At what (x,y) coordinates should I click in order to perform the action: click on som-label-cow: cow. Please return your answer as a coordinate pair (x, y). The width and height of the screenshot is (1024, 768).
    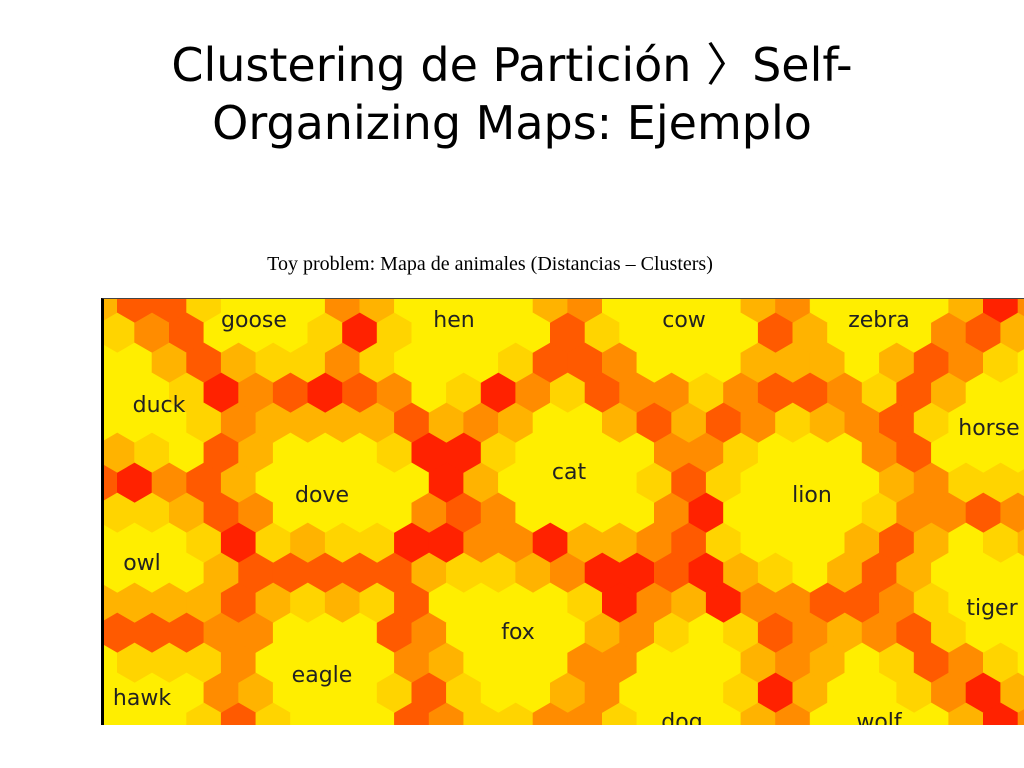
    Looking at the image, I should click on (684, 320).